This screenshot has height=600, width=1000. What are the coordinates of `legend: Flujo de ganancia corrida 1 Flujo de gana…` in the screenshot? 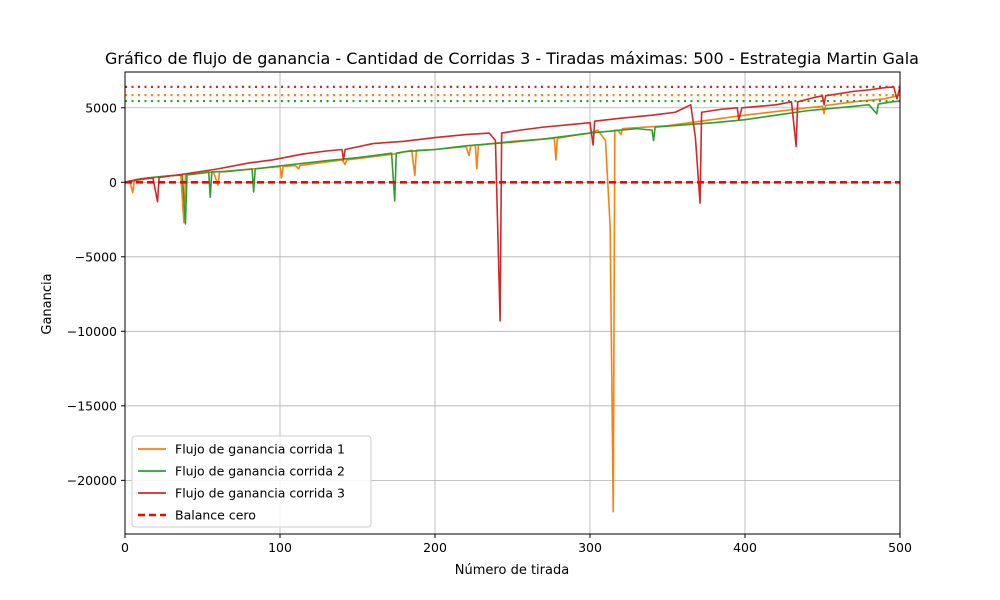 It's located at (251, 481).